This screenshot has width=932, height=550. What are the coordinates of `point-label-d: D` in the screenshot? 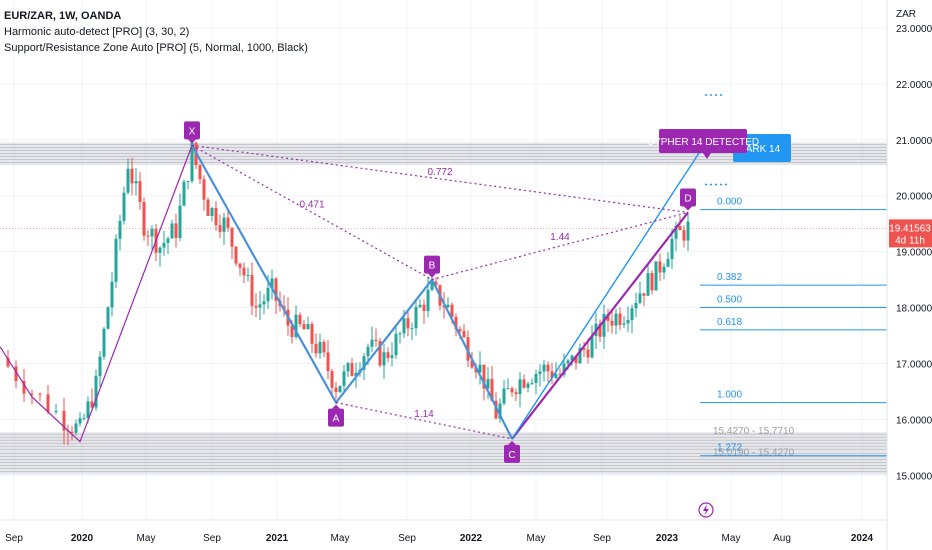 It's located at (687, 198).